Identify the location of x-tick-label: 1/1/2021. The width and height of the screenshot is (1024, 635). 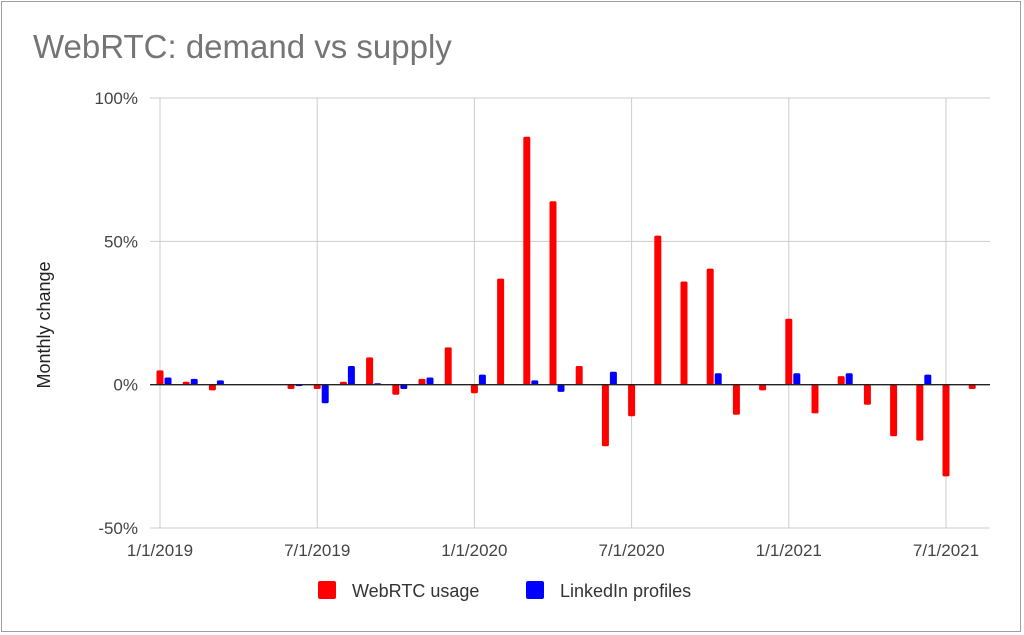
(789, 550).